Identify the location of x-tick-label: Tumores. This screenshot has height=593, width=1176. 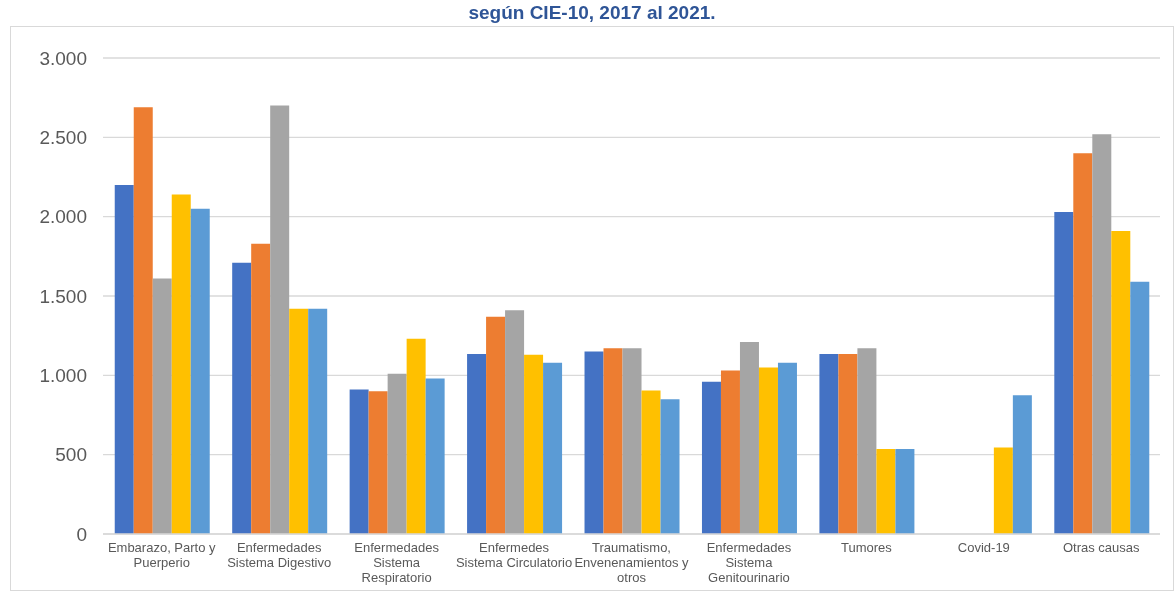
(866, 547).